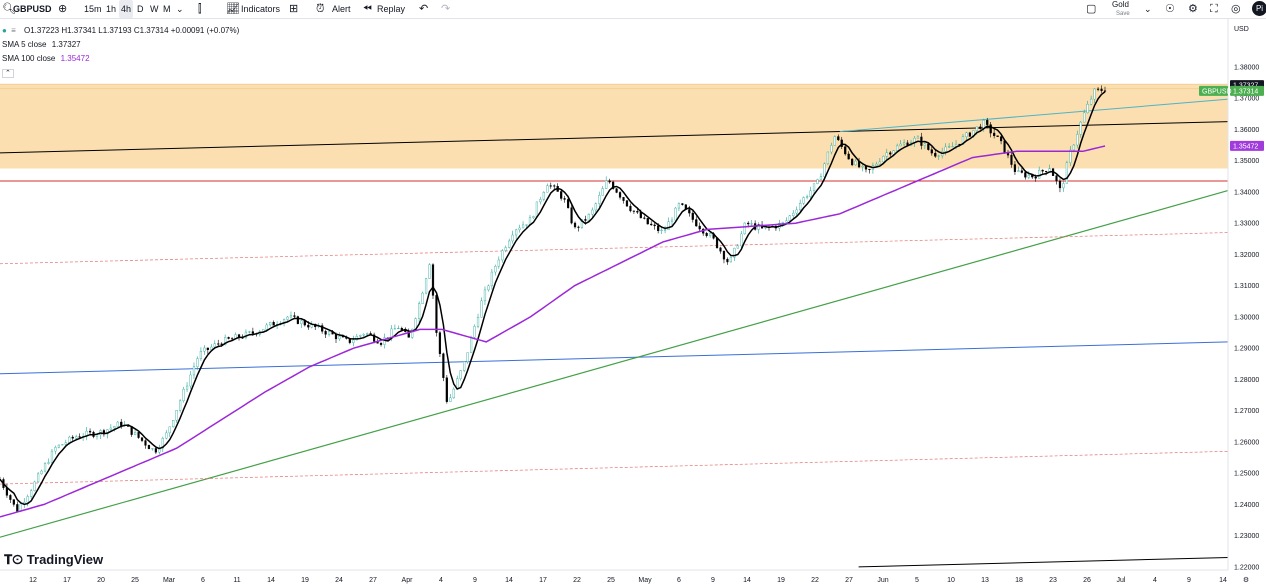  What do you see at coordinates (1091, 9) in the screenshot?
I see `layout-square-icon: ▢` at bounding box center [1091, 9].